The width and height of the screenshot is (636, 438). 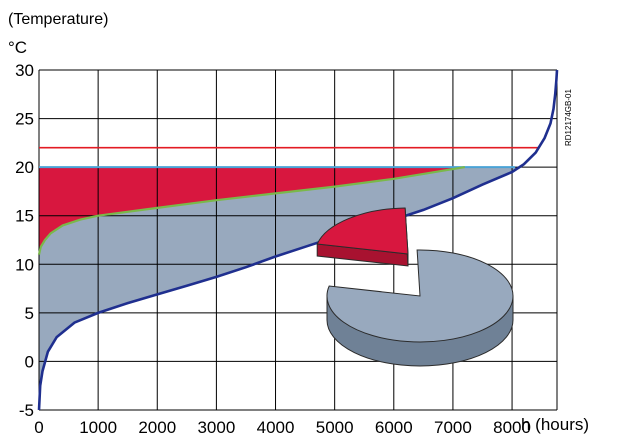 I want to click on pie-chart, so click(x=415, y=287).